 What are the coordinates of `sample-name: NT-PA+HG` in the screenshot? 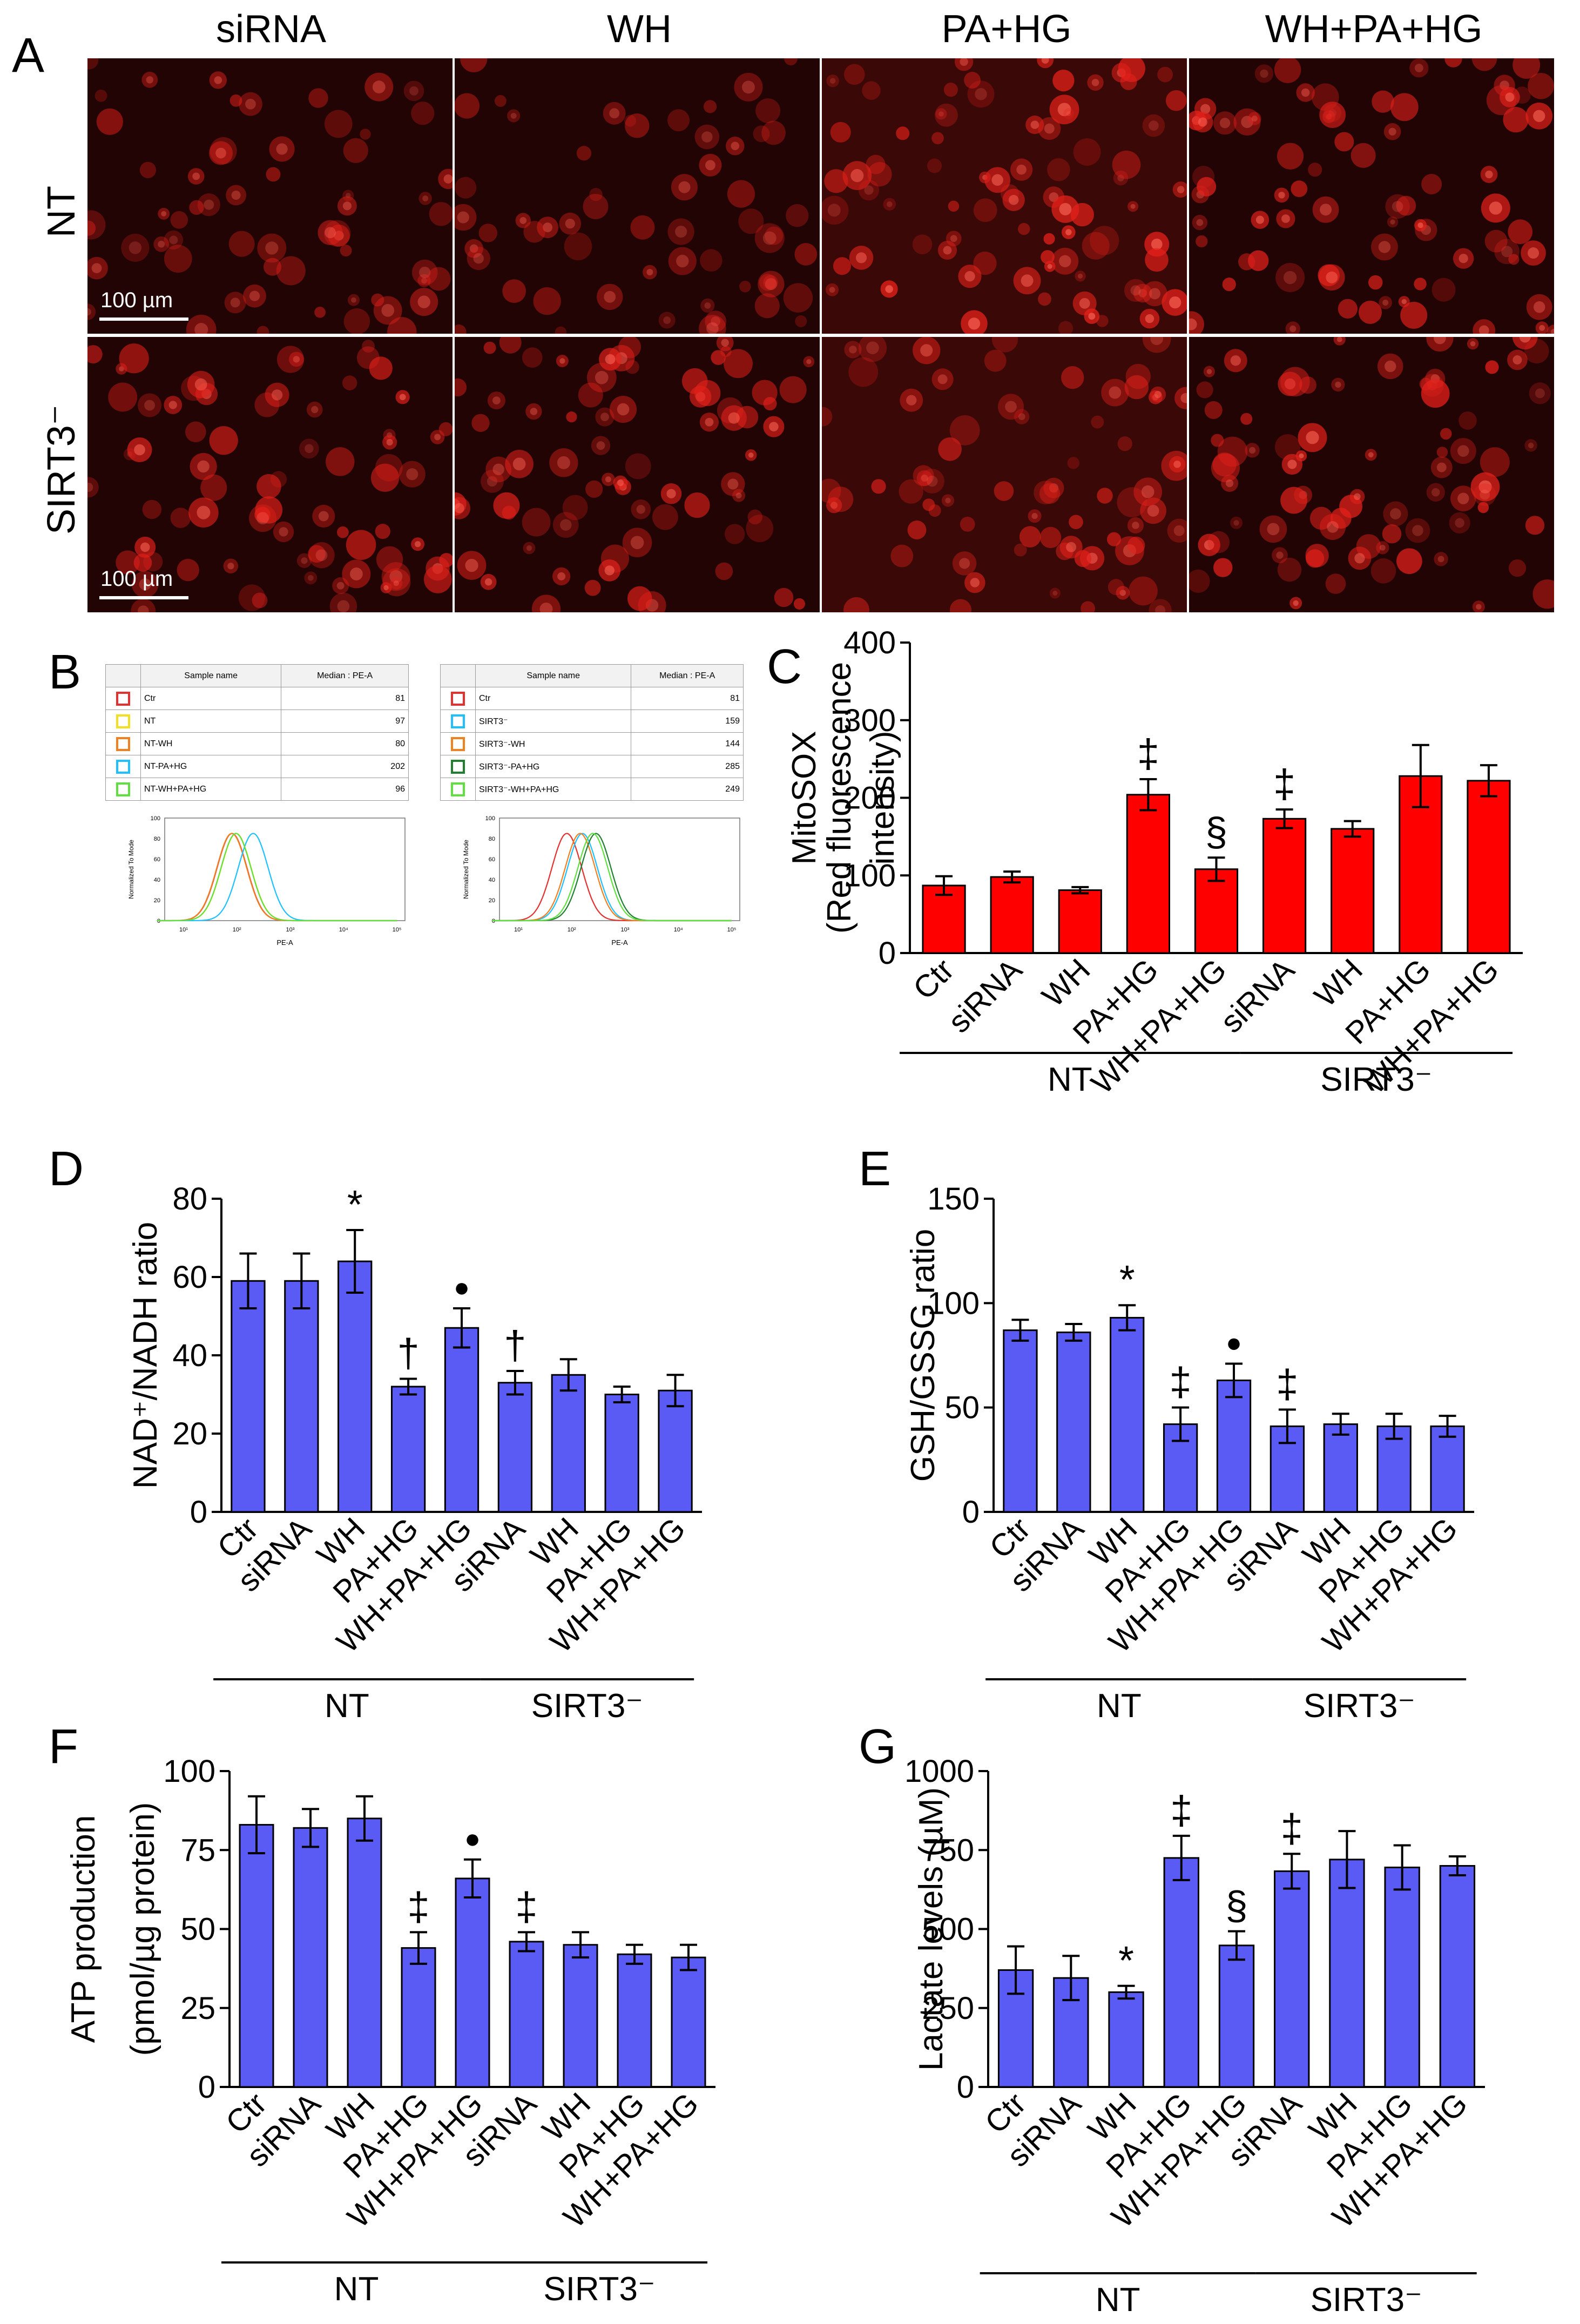 It's located at (211, 767).